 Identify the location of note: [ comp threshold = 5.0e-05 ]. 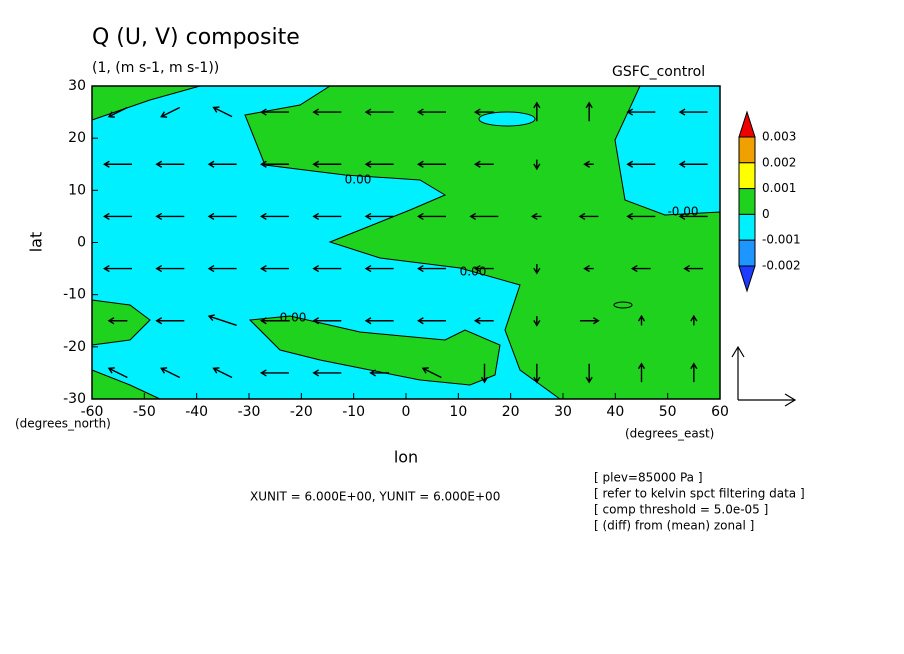
(681, 510).